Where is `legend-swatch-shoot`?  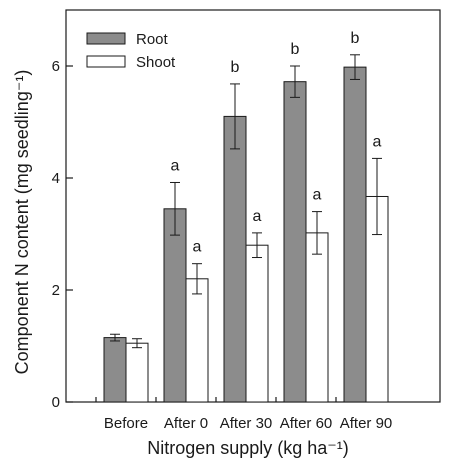 legend-swatch-shoot is located at coordinates (106, 61).